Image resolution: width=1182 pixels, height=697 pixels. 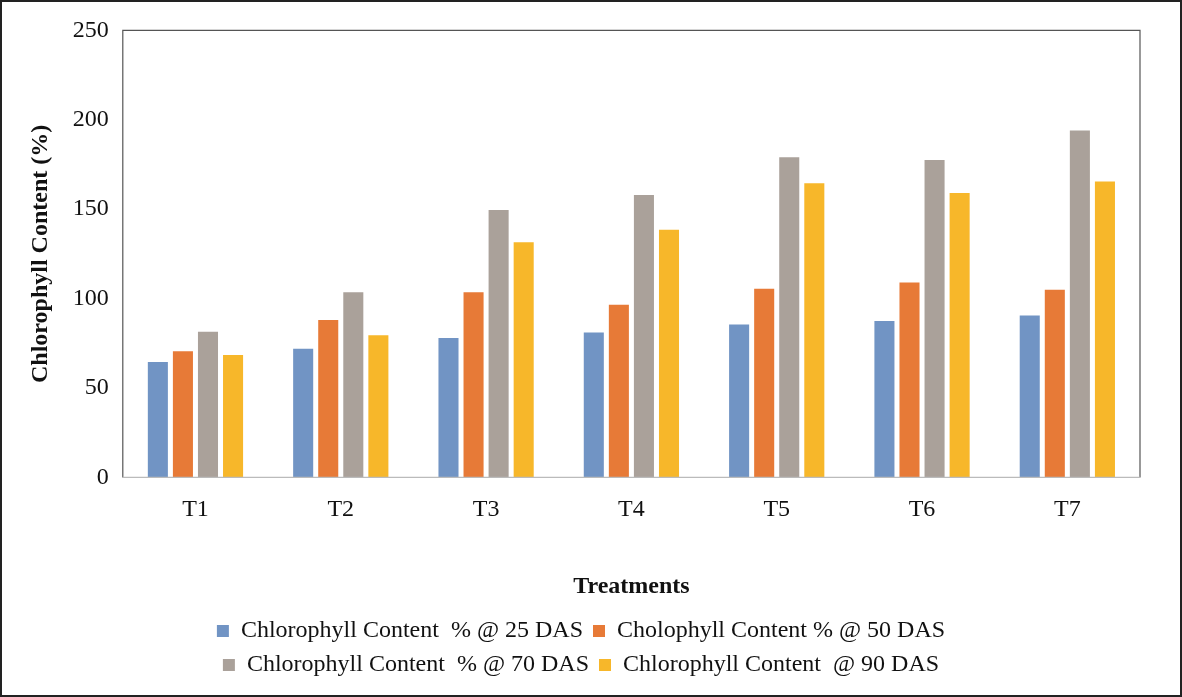 What do you see at coordinates (90, 28) in the screenshot?
I see `y-tick-label: 250` at bounding box center [90, 28].